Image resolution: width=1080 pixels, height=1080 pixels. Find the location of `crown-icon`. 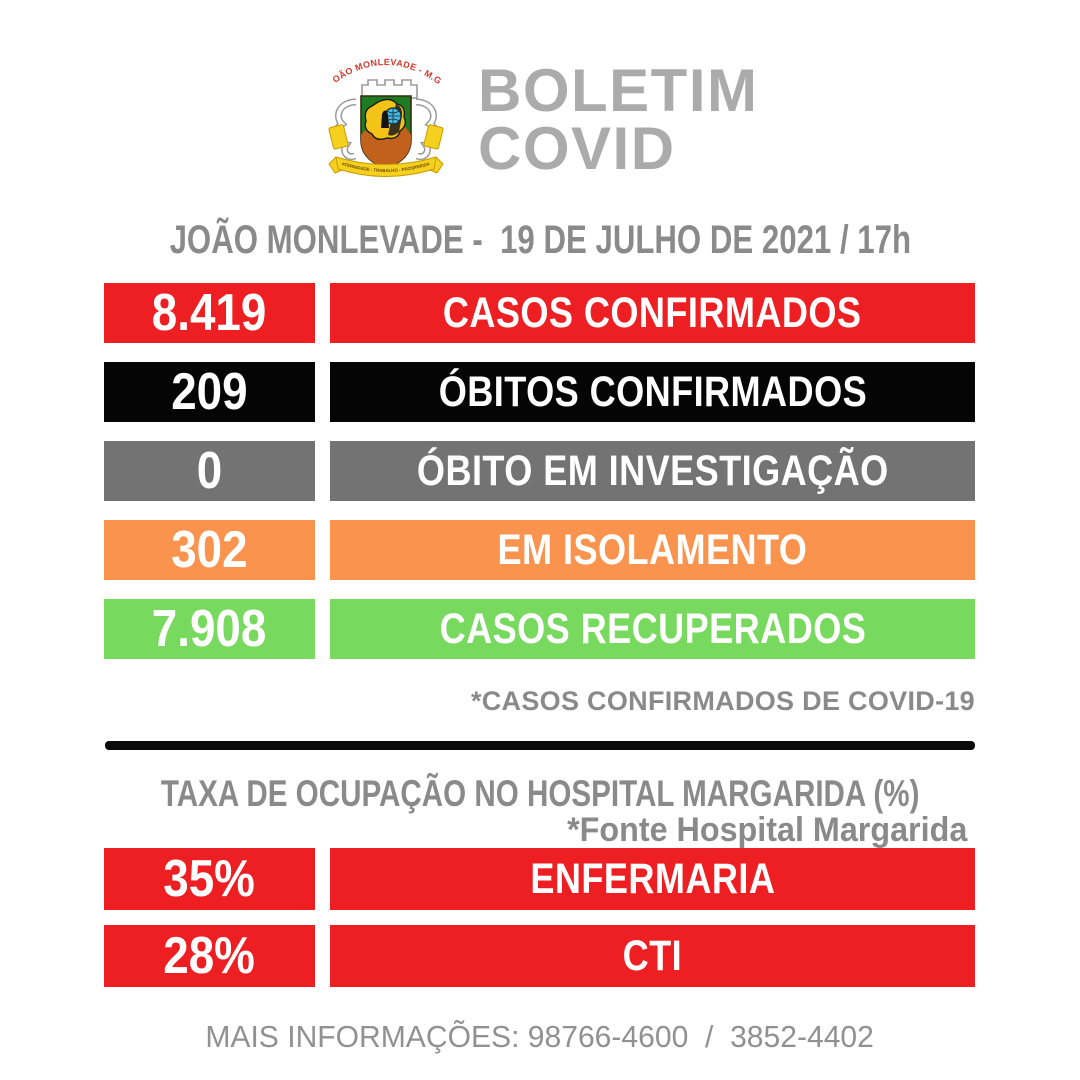

crown-icon is located at coordinates (389, 89).